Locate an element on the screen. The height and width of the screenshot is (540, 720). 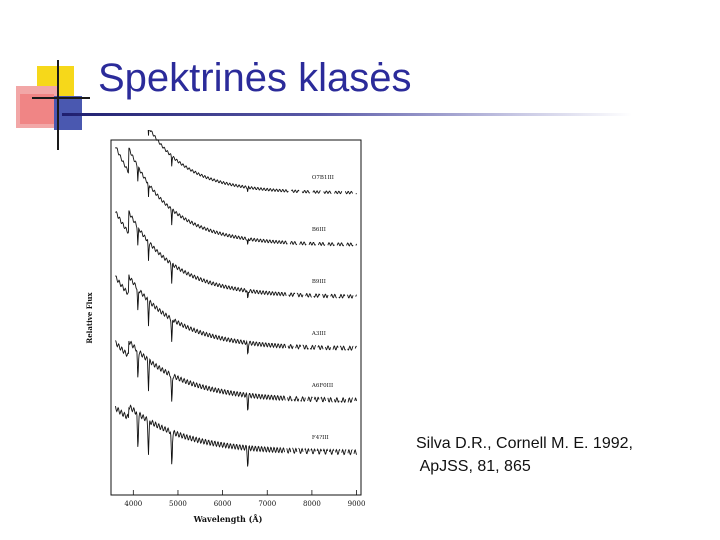
x-axis-label: Wavelength (Å) is located at coordinates (228, 519).